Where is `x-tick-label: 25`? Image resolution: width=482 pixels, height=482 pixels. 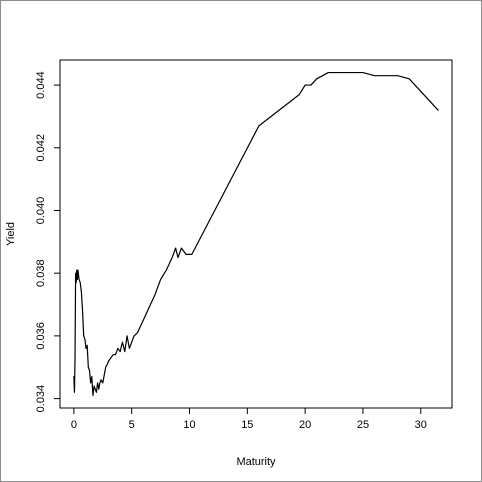 x-tick-label: 25 is located at coordinates (363, 425).